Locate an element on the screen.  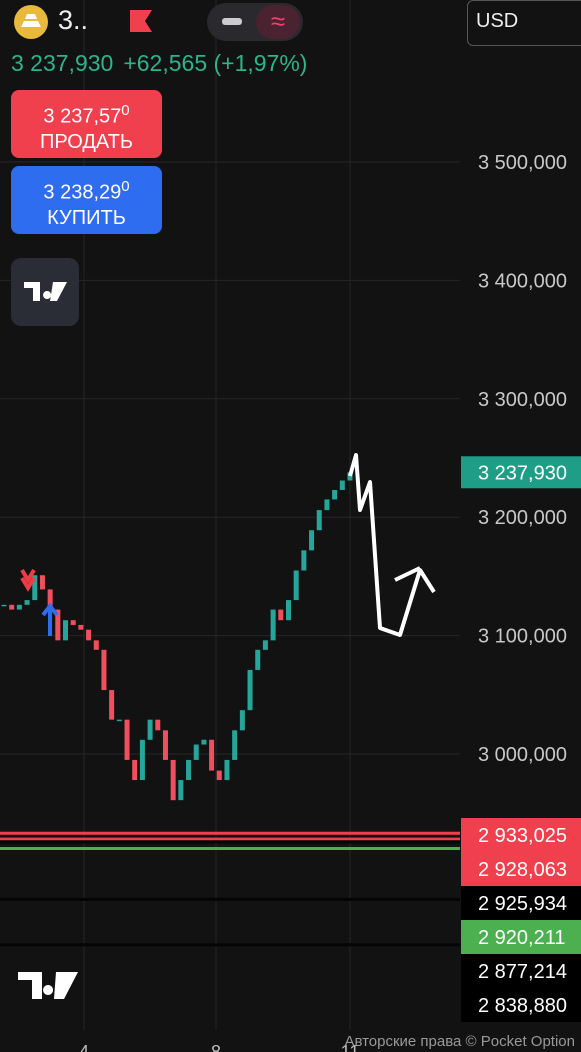
price-level: 2 933,025 is located at coordinates (290, 835).